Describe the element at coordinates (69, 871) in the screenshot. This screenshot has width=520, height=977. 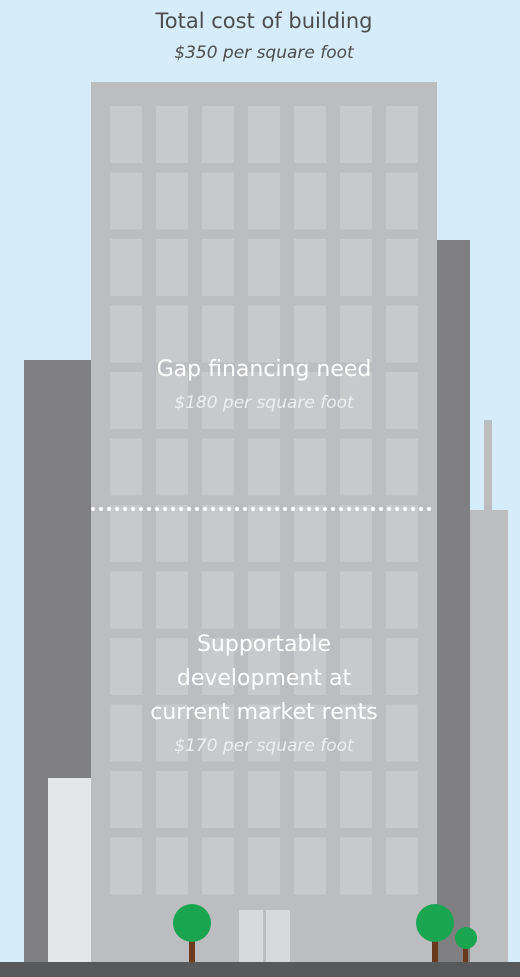
I see `building-small` at that location.